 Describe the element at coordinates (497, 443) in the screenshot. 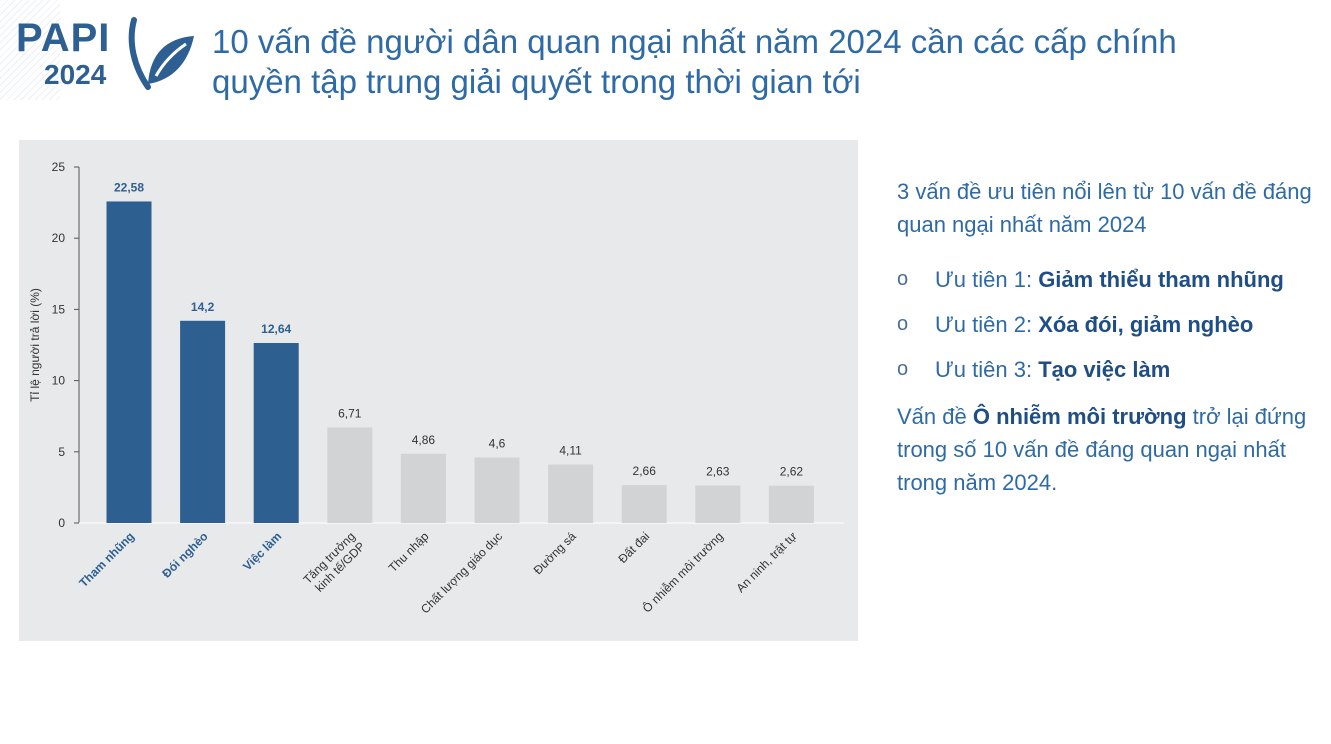

I see `data-label: 4,6` at that location.